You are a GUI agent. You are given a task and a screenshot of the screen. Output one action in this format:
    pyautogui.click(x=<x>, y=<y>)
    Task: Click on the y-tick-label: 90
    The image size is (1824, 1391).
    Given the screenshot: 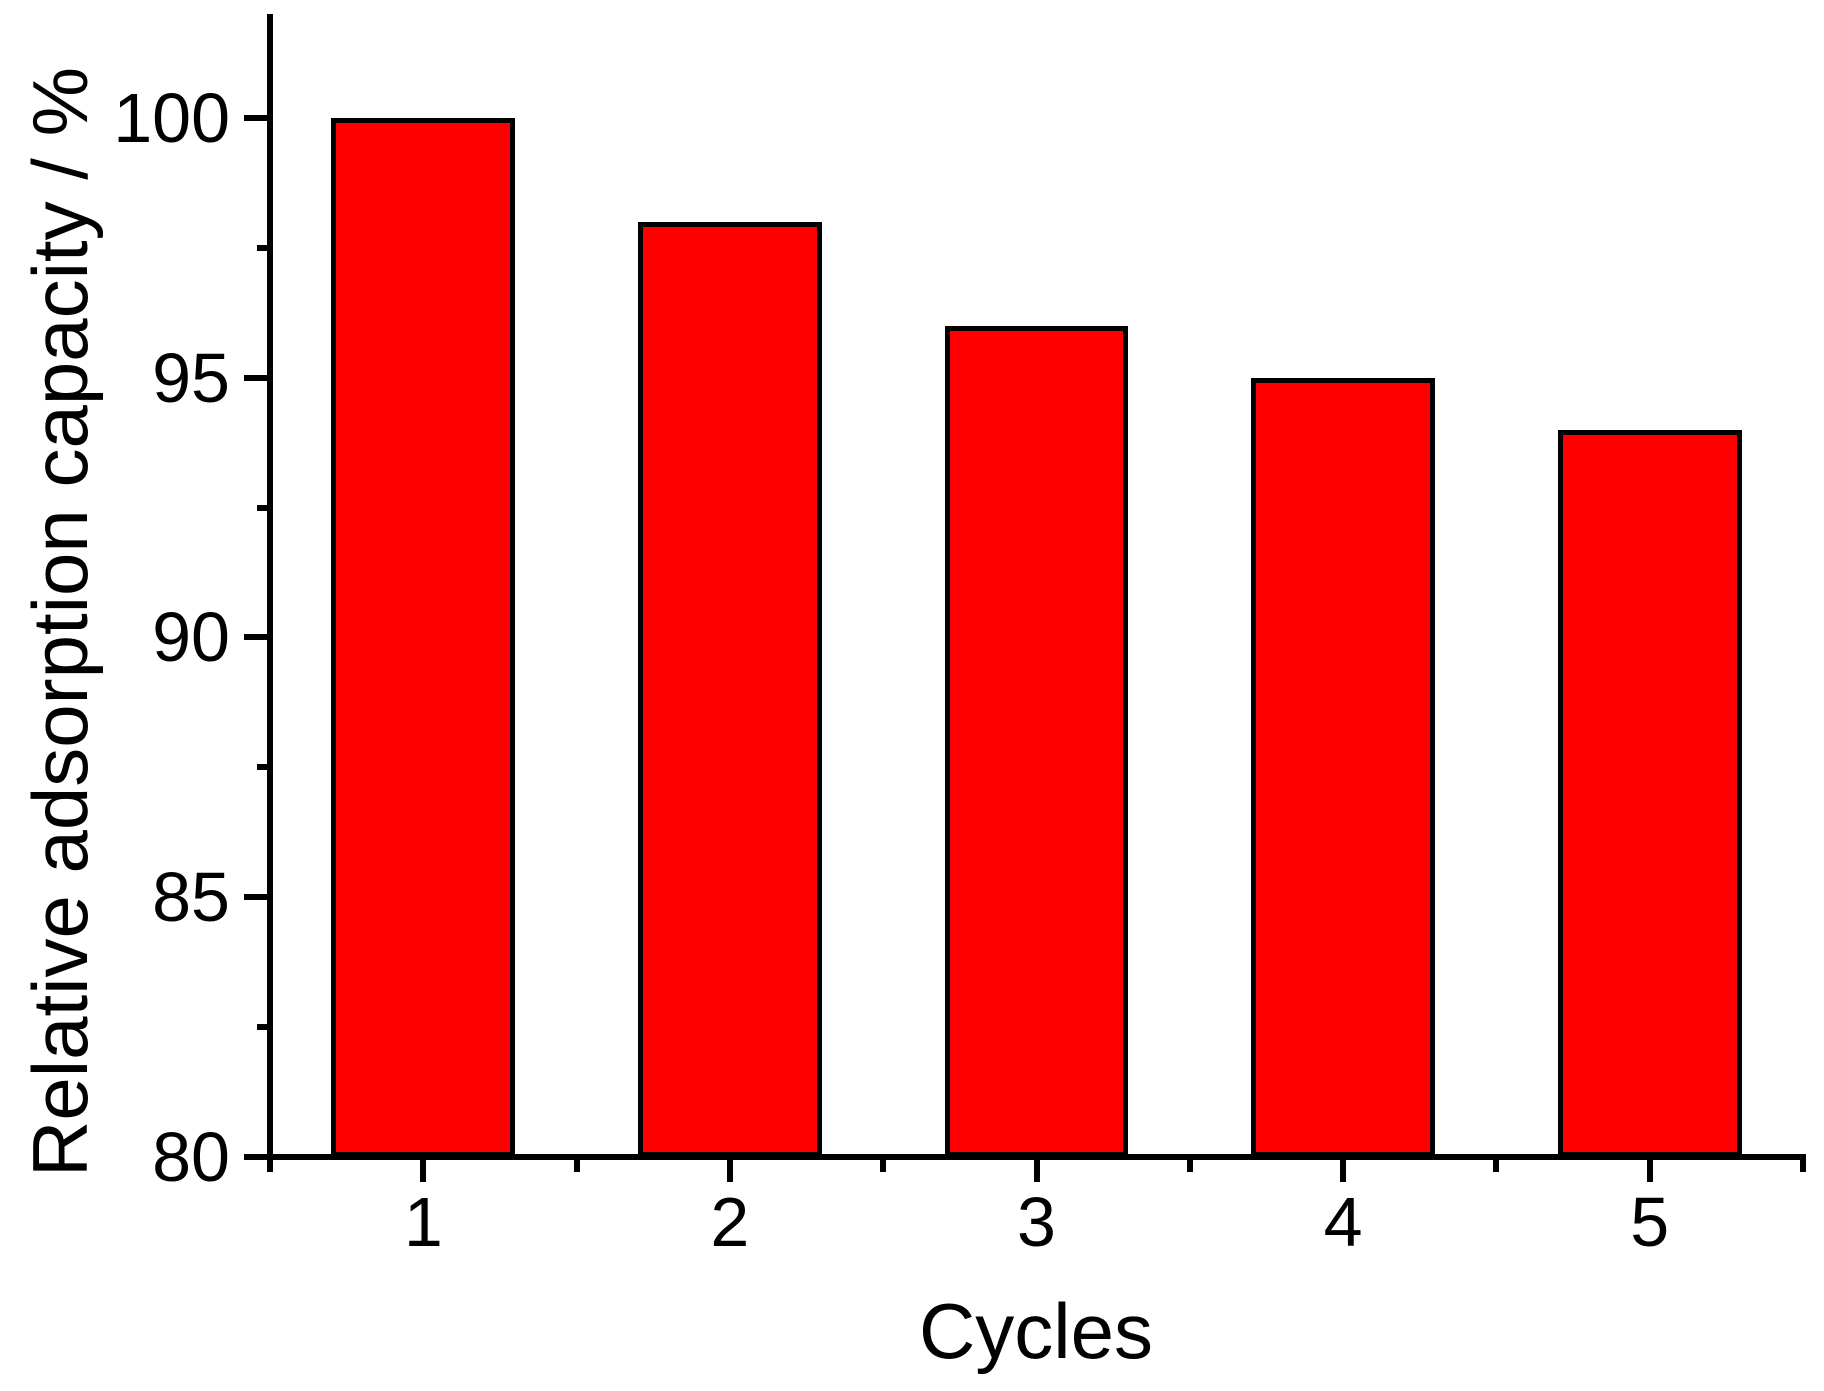 What is the action you would take?
    pyautogui.click(x=191, y=637)
    